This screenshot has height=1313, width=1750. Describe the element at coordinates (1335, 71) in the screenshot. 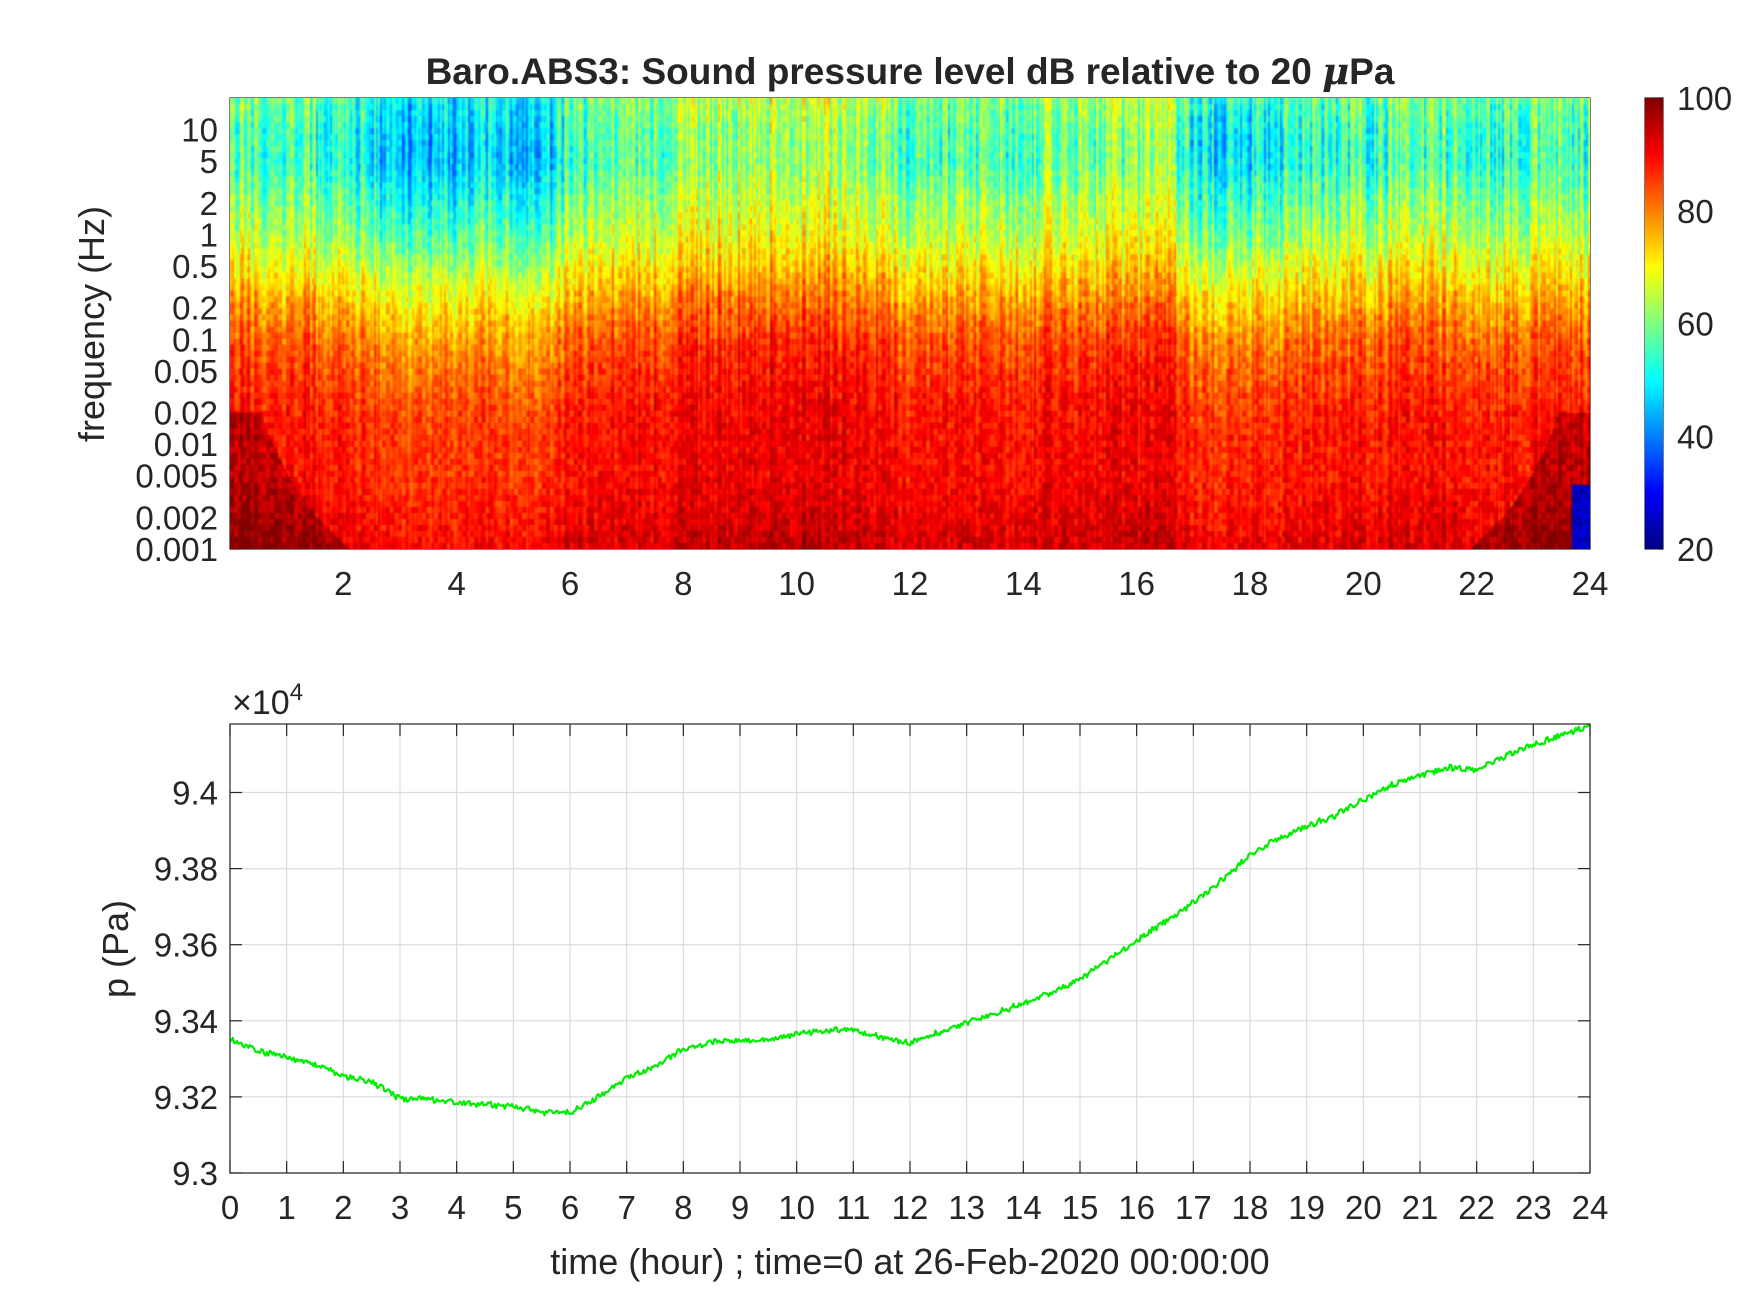

I see `title-mu: μ` at that location.